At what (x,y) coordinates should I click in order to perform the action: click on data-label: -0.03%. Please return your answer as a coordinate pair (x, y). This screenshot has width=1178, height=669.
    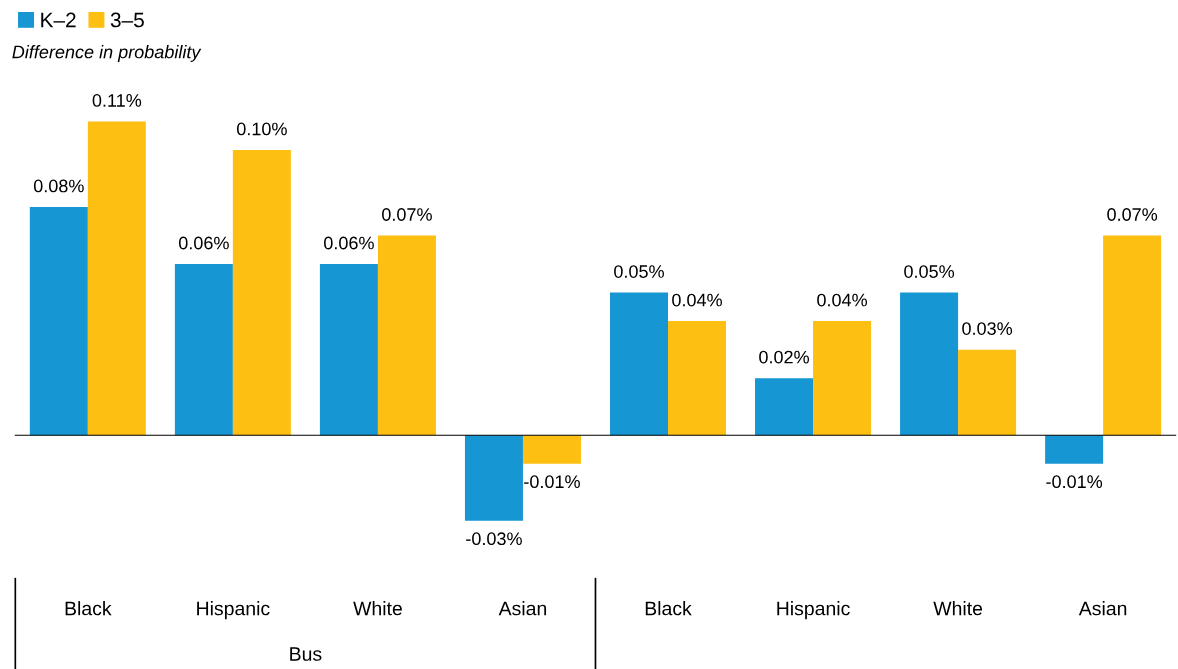
    Looking at the image, I should click on (494, 539).